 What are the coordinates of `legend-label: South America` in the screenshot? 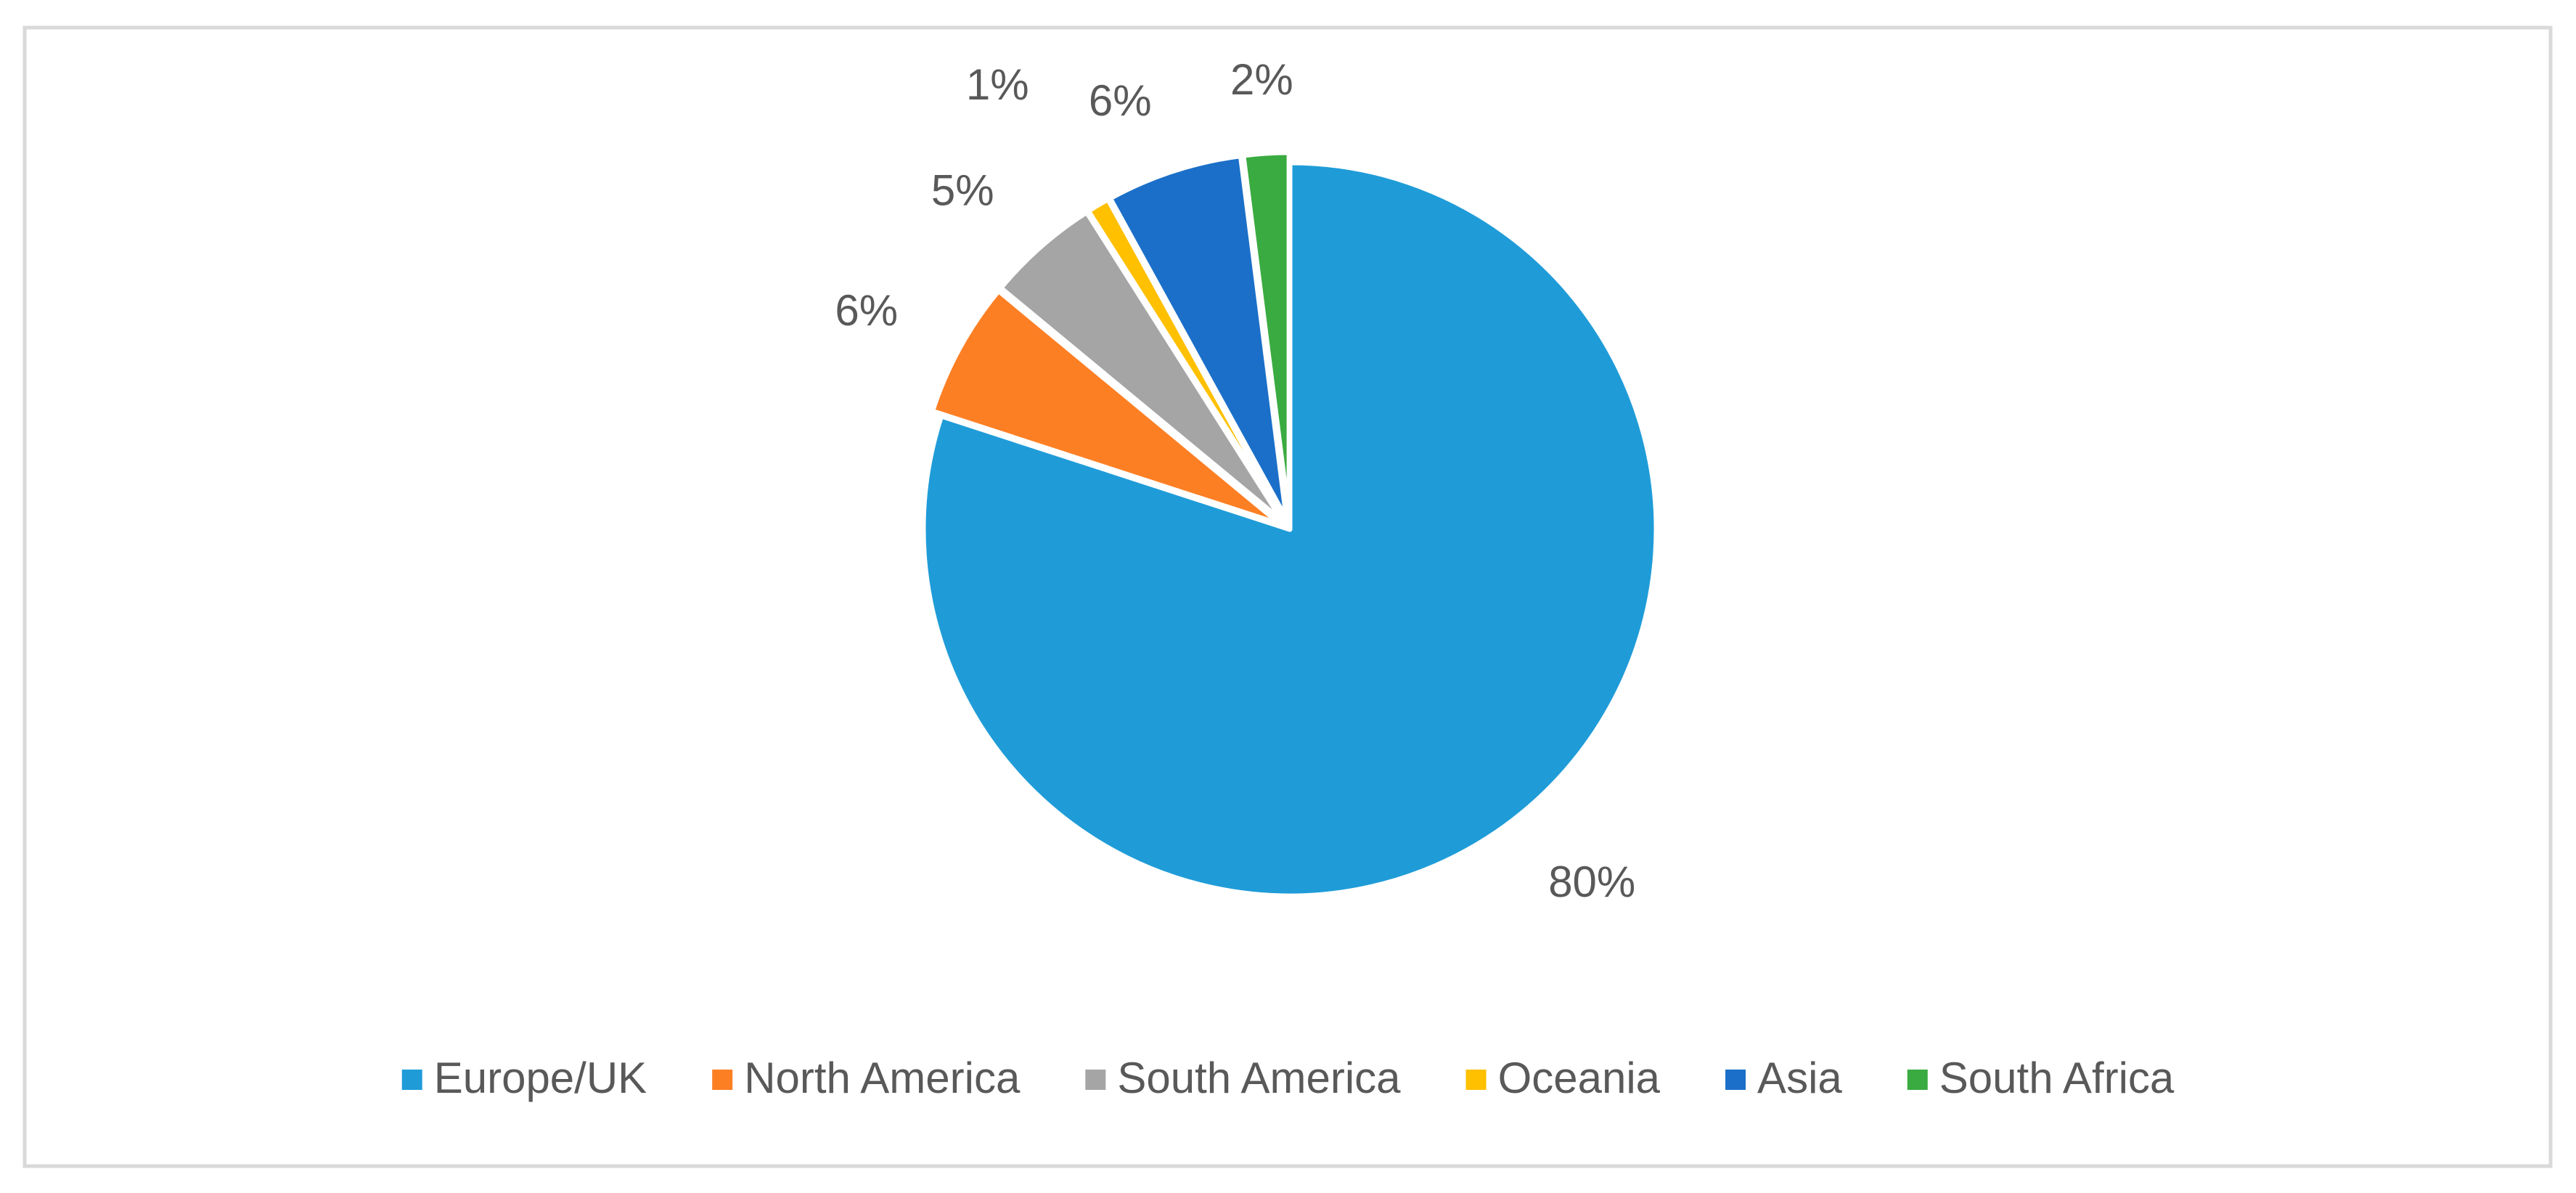 It's located at (1259, 1078).